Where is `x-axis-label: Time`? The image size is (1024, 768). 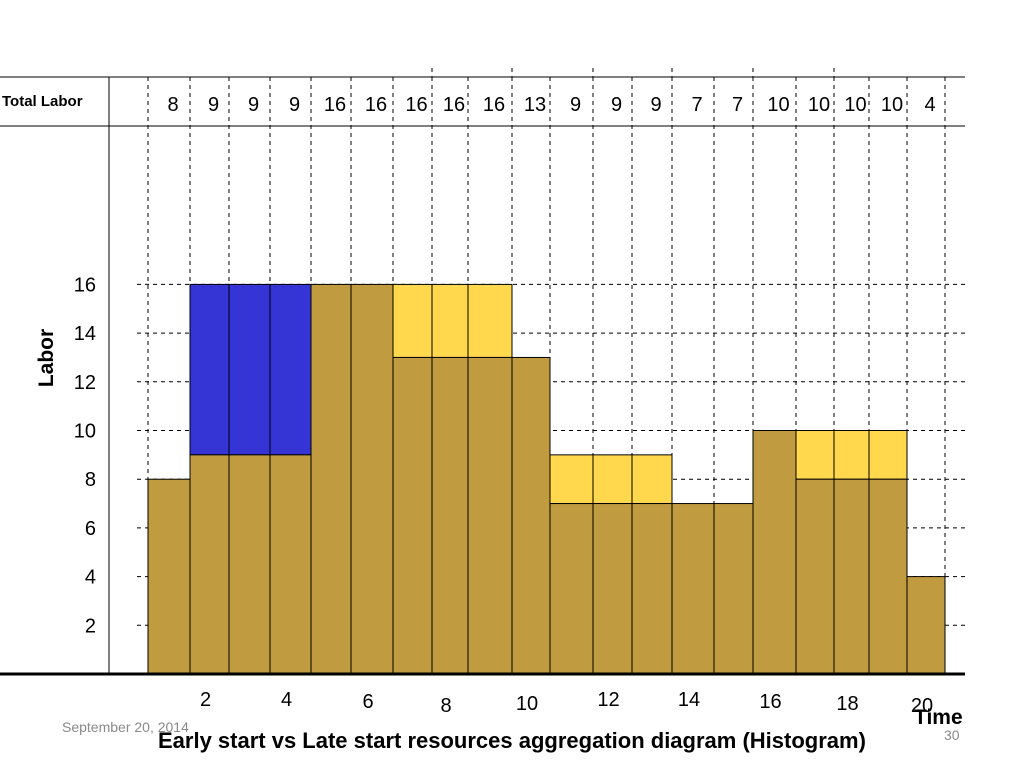
x-axis-label: Time is located at coordinates (938, 717).